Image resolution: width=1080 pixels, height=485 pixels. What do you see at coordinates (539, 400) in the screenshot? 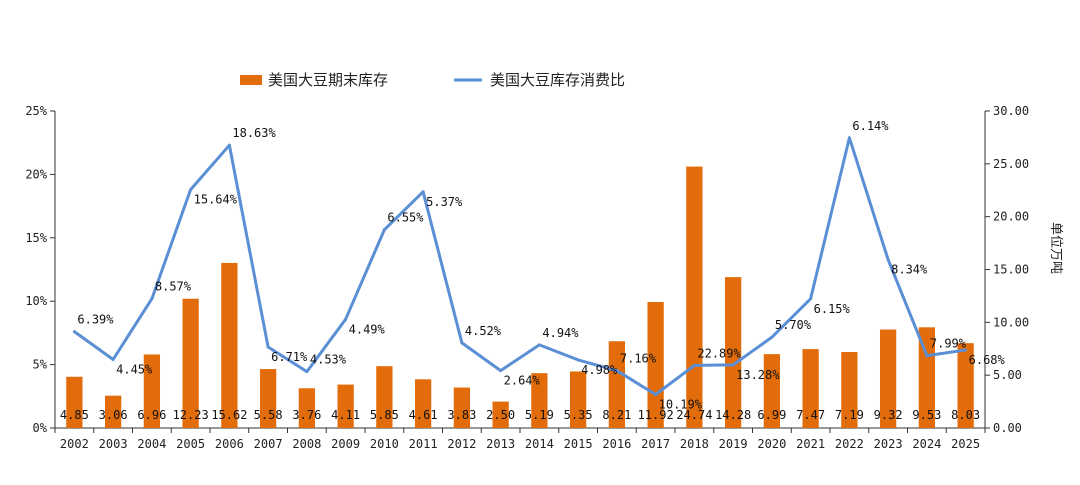
I see `bar-2014` at bounding box center [539, 400].